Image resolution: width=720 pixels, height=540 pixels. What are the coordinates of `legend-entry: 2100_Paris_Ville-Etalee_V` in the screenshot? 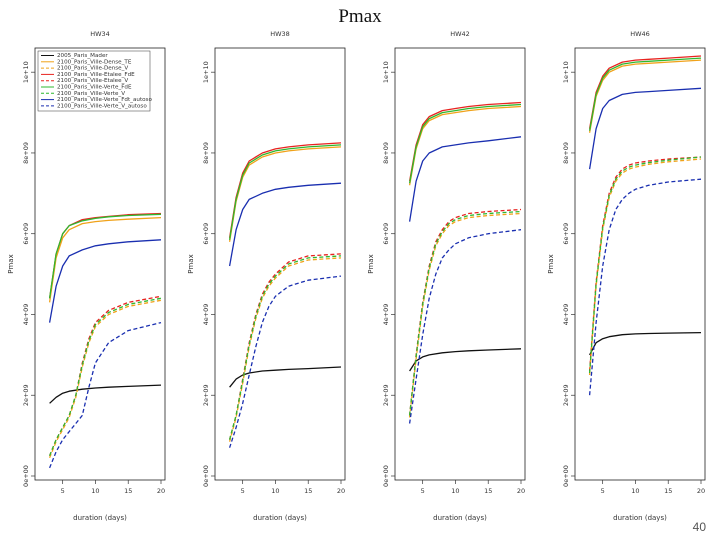 It's located at (92, 81).